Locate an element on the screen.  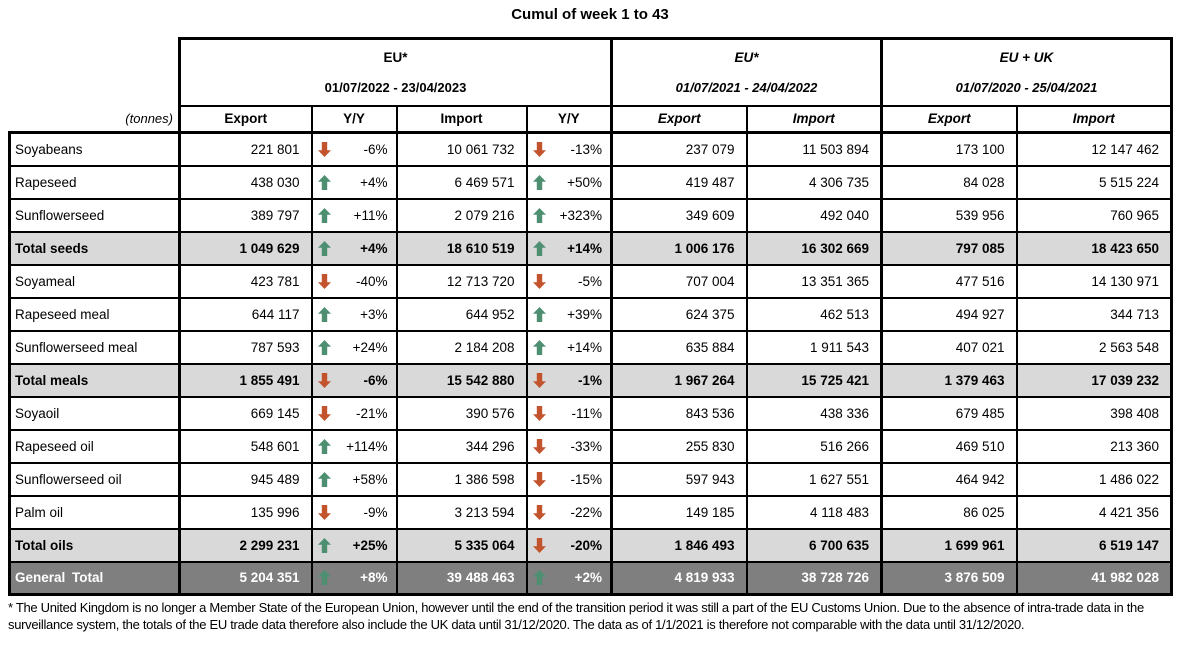
group-title: EU* is located at coordinates (746, 57).